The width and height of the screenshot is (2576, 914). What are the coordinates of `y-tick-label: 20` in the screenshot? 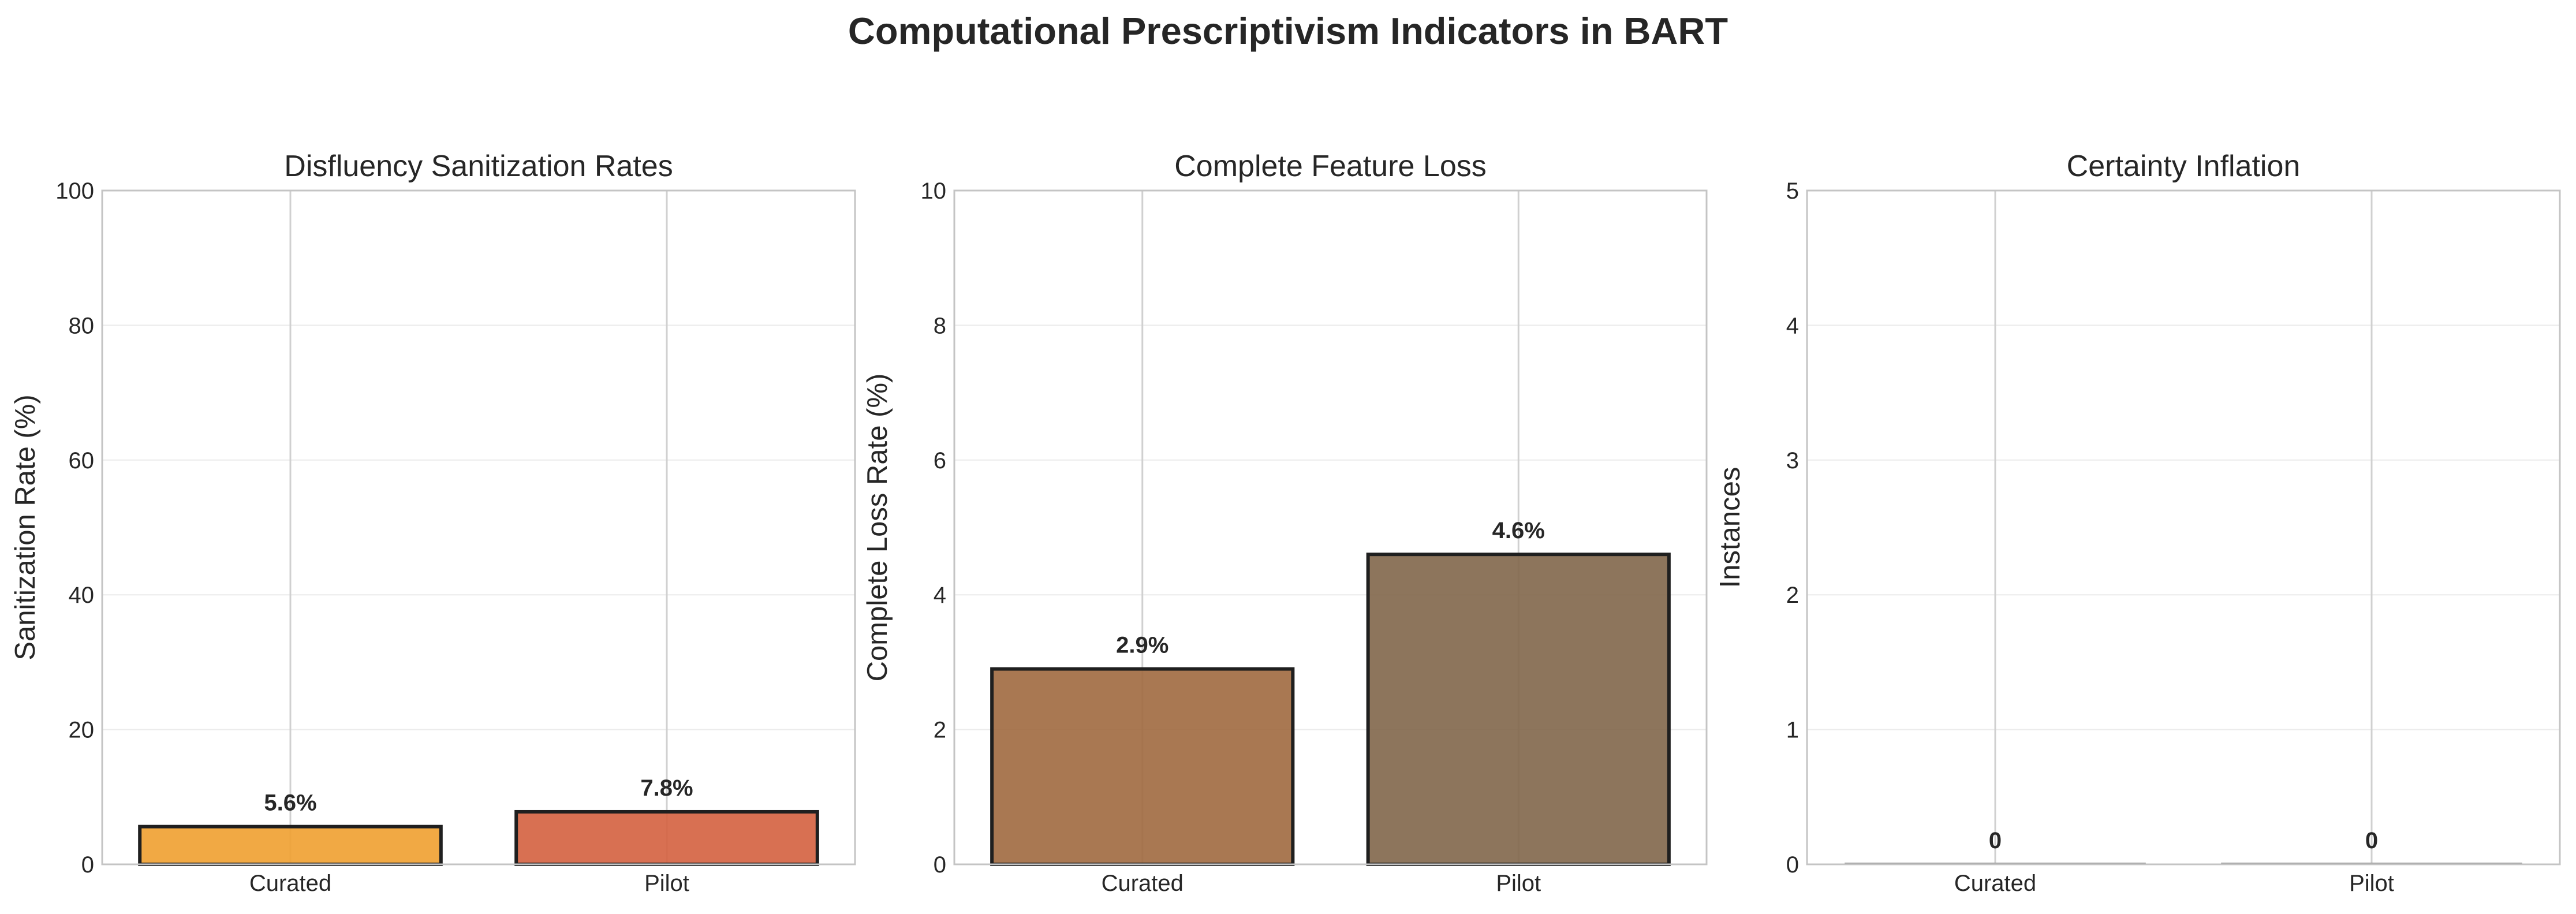 It's located at (82, 730).